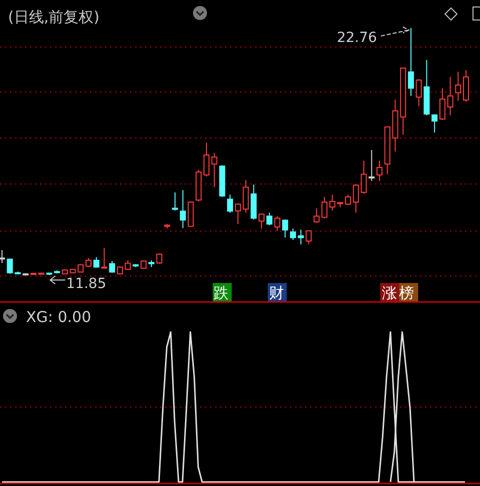 The height and width of the screenshot is (486, 480). I want to click on marker-label: 财, so click(277, 292).